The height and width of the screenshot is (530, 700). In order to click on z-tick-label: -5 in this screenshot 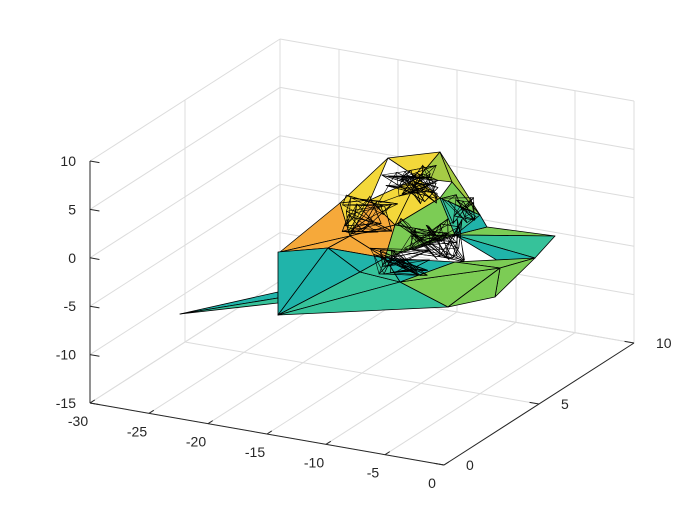, I will do `click(70, 306)`.